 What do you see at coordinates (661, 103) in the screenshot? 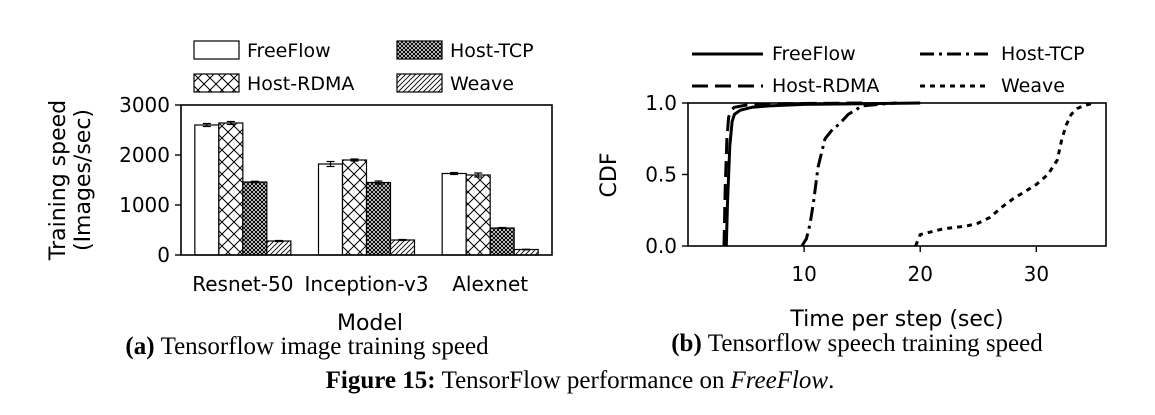
I see `y-tick-label-b-2: 1.0` at bounding box center [661, 103].